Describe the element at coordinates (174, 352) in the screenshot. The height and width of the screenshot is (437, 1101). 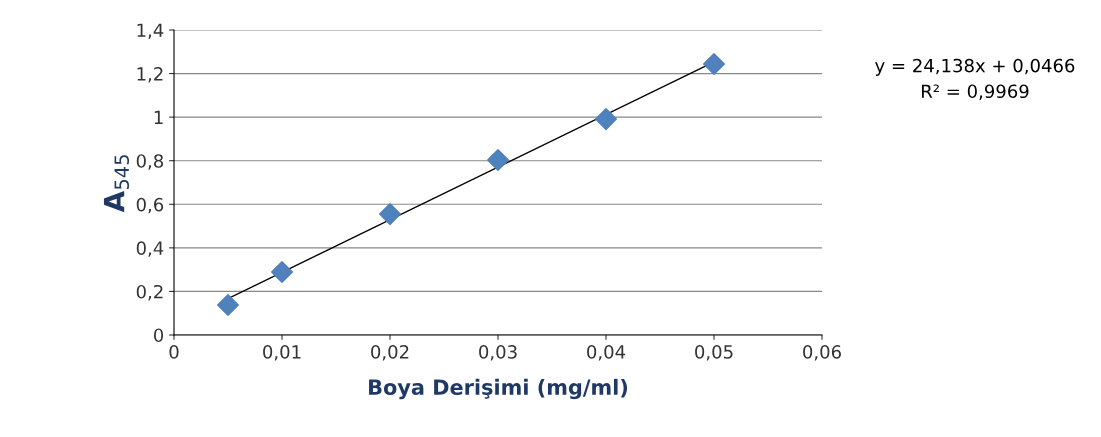
I see `x-tick-label: 0` at that location.